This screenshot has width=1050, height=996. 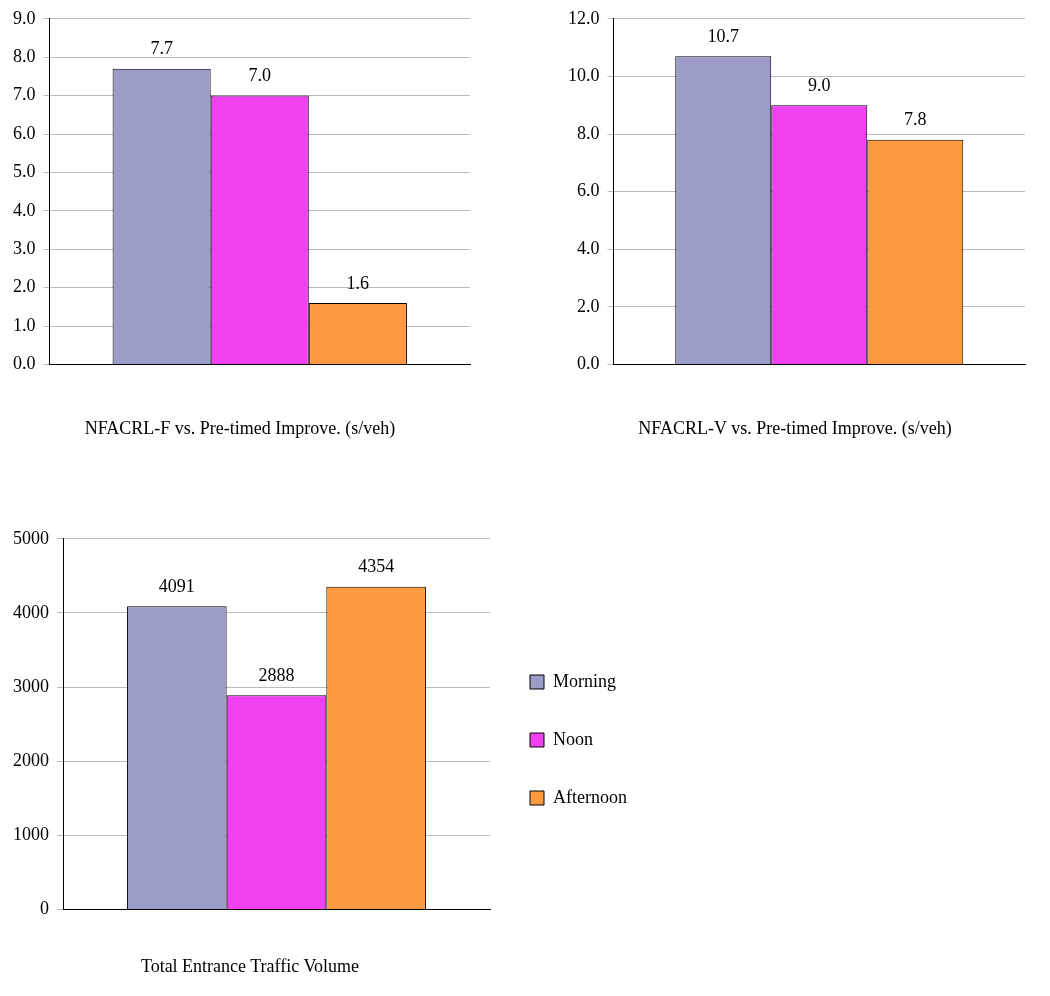 I want to click on y-tick-label: 1.0, so click(x=24, y=324).